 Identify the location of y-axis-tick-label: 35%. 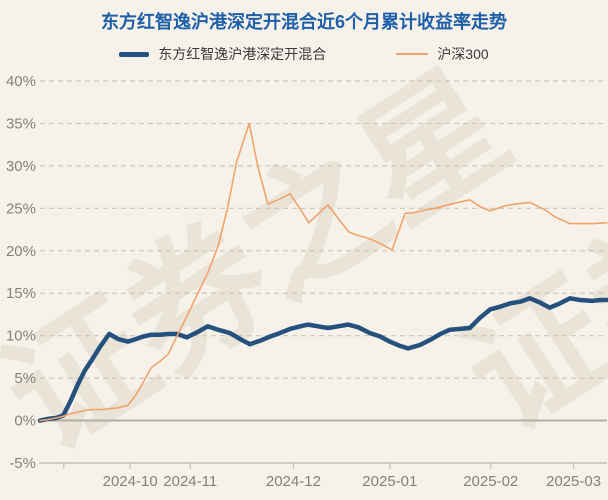
(21, 123).